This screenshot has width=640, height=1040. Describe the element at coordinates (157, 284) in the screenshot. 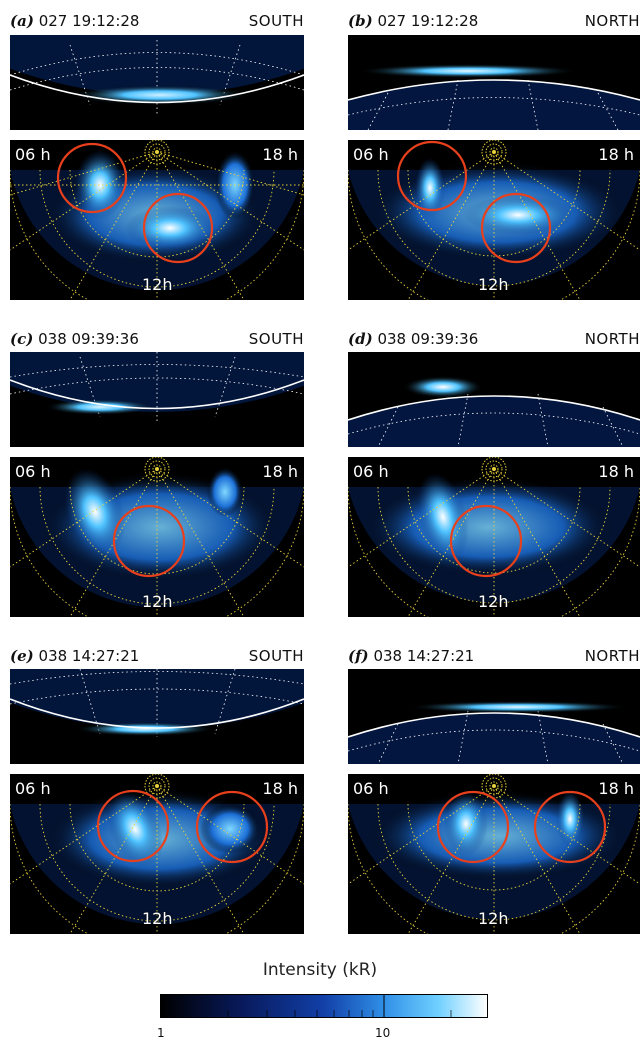

I see `panel-a-label-12h: 12h` at that location.